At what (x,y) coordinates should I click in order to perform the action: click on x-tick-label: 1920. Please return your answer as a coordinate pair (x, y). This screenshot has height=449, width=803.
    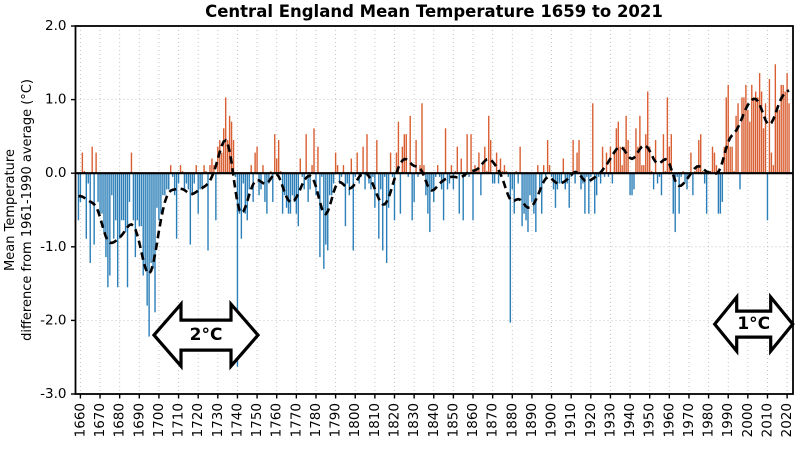
    Looking at the image, I should click on (591, 420).